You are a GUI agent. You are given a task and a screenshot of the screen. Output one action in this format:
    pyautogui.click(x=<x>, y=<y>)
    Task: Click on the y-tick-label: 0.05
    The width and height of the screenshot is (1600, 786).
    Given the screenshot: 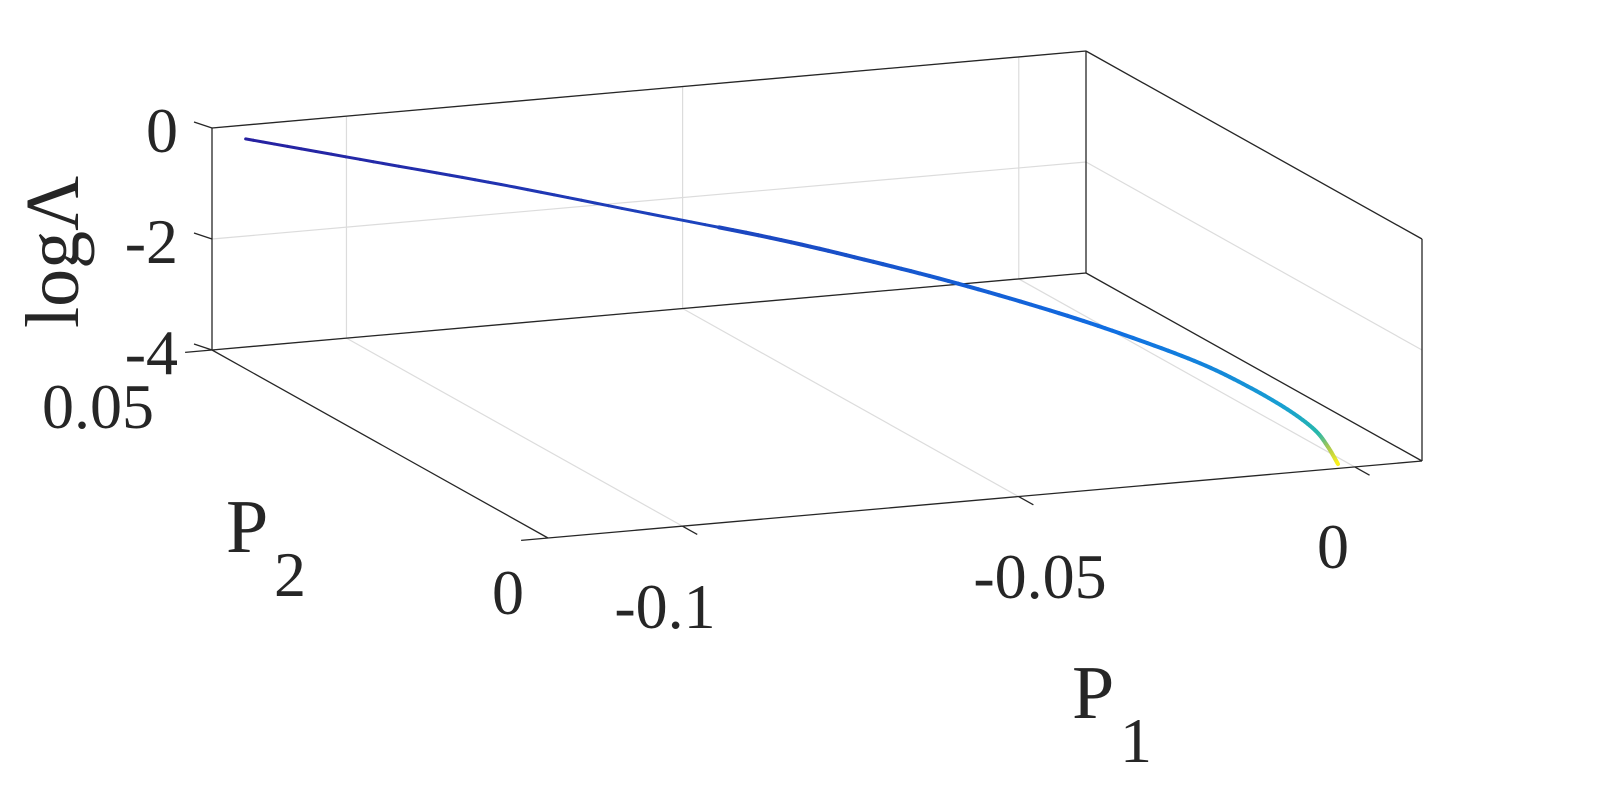 What is the action you would take?
    pyautogui.click(x=98, y=406)
    